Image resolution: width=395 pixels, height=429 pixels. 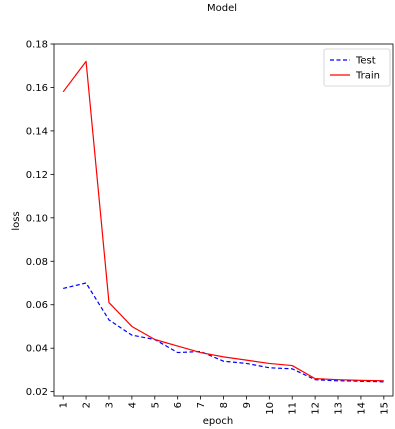 What do you see at coordinates (224, 405) in the screenshot?
I see `x-tick-label: 8` at bounding box center [224, 405].